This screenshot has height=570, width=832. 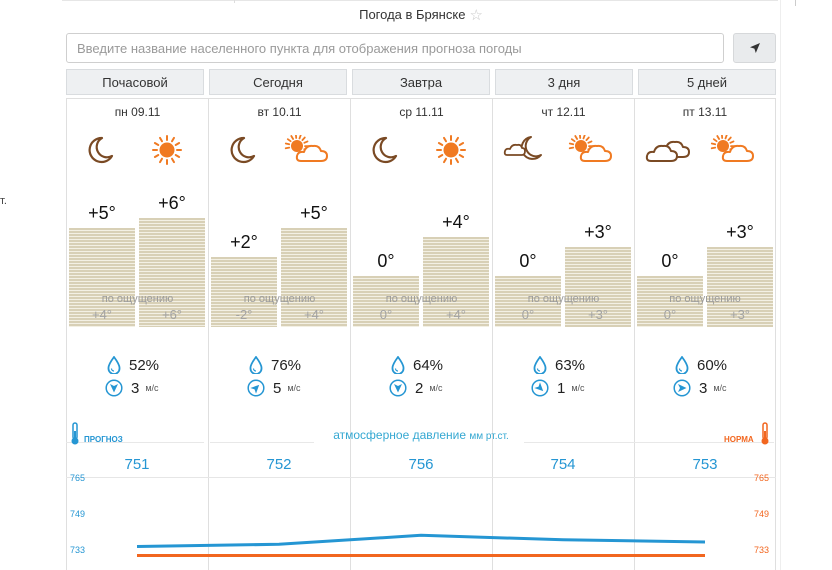 What do you see at coordinates (762, 514) in the screenshot?
I see `axis-right-749: 749` at bounding box center [762, 514].